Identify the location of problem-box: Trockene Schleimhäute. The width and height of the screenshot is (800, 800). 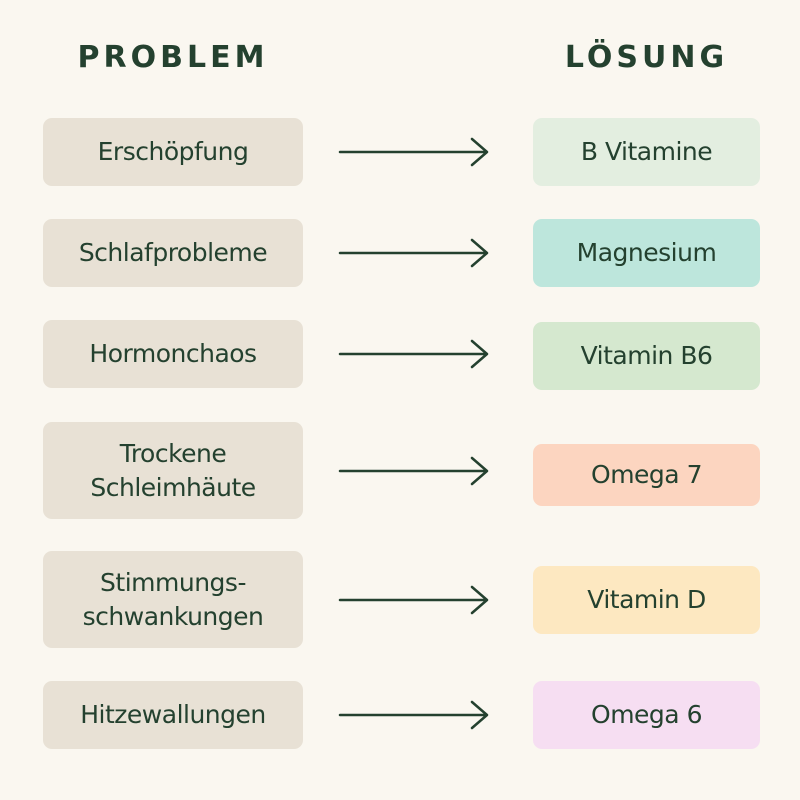
(173, 470).